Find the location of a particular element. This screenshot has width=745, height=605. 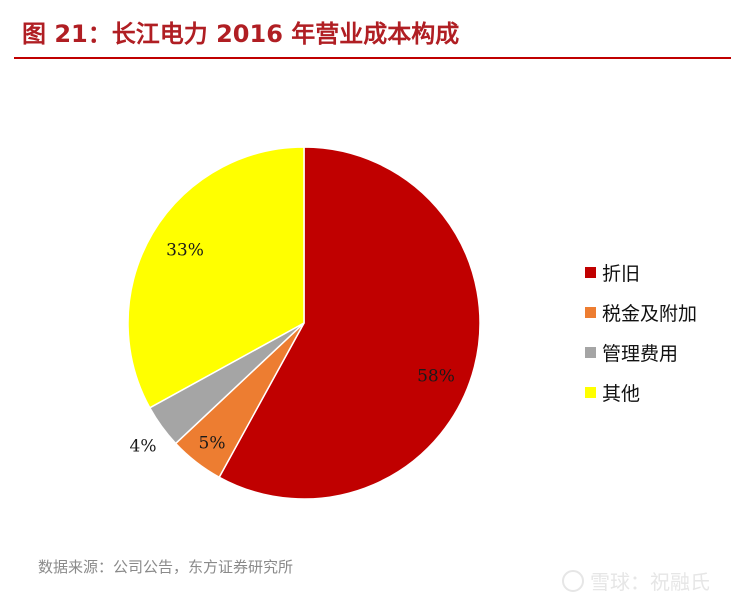

slice-value-label-2: 5% is located at coordinates (212, 444).